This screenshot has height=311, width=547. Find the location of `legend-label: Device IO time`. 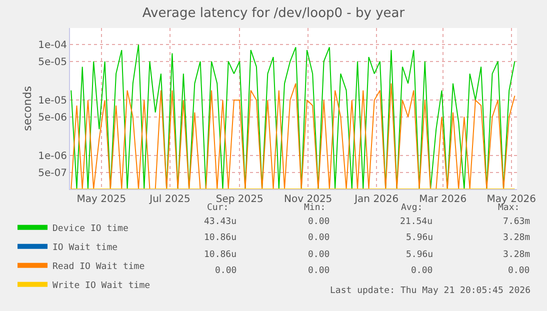

legend-label: Device IO time is located at coordinates (90, 229).